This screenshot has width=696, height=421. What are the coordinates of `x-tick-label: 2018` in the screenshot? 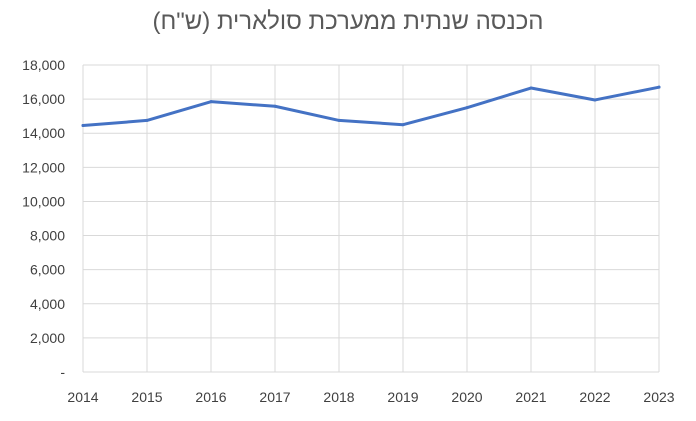 It's located at (338, 397).